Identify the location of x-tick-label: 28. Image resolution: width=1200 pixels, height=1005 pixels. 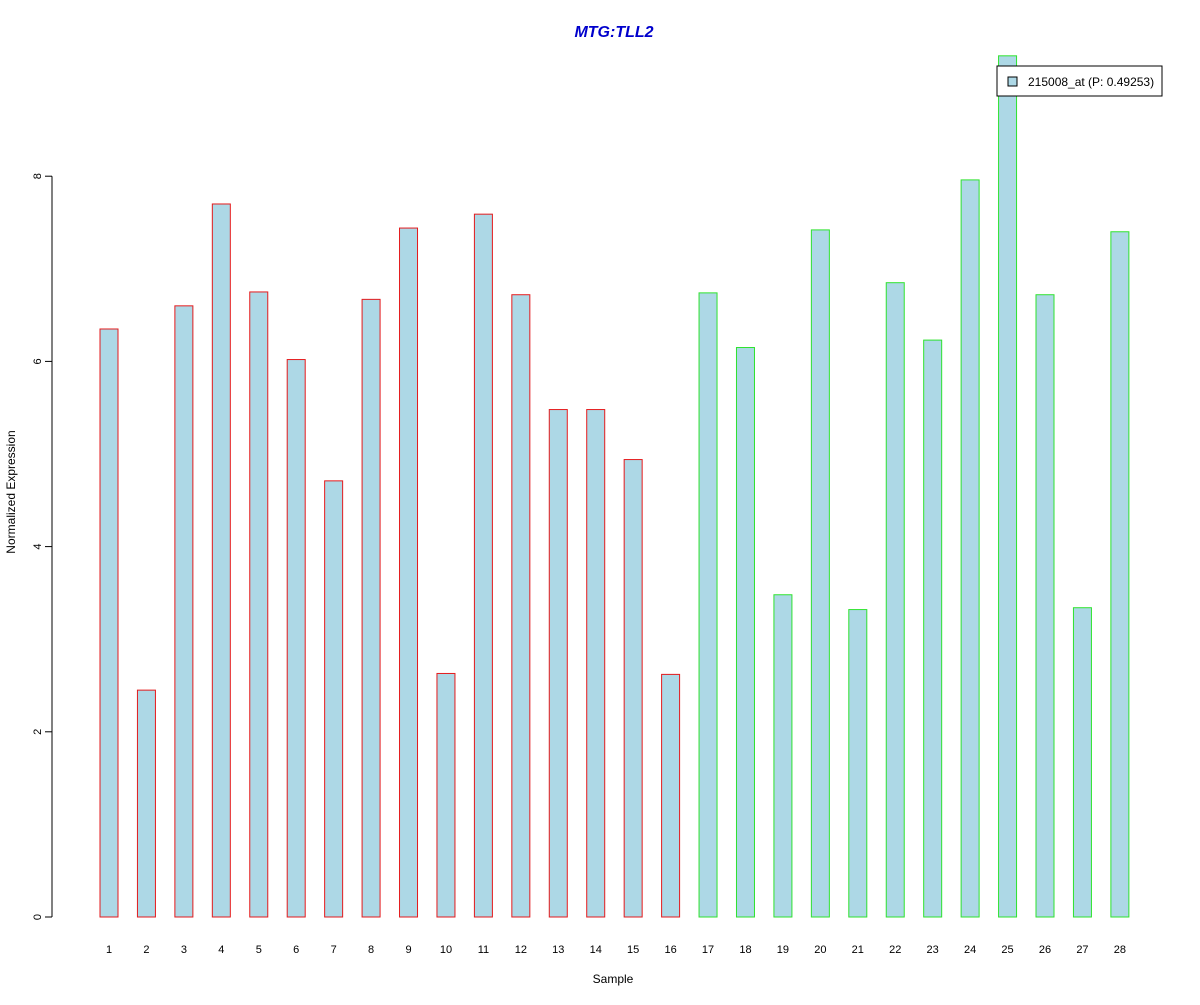
(1120, 950).